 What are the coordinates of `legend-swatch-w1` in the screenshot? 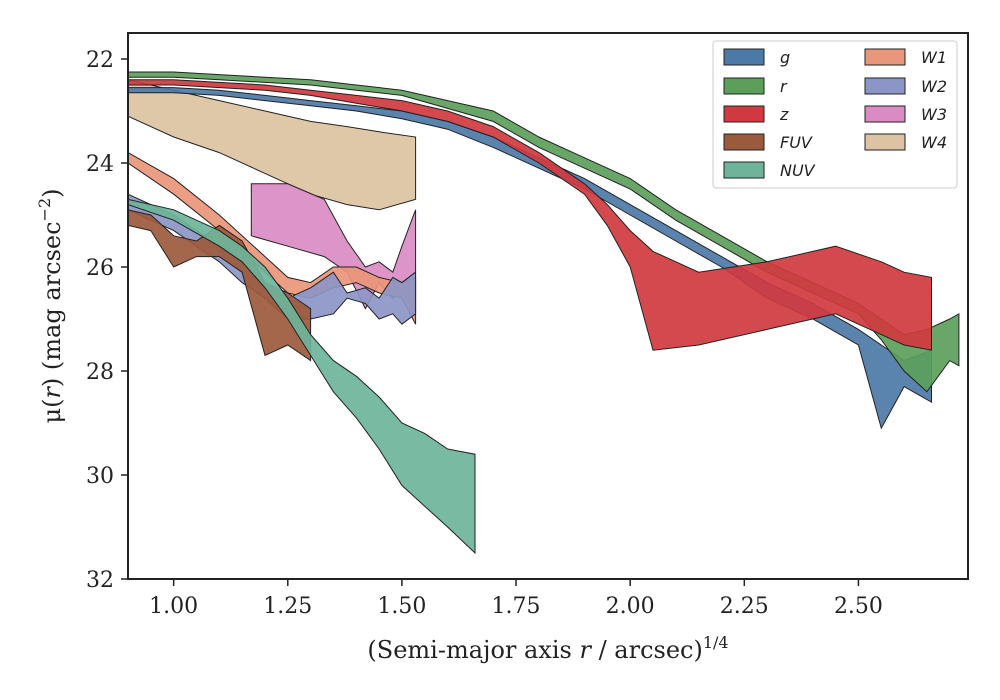 It's located at (885, 57).